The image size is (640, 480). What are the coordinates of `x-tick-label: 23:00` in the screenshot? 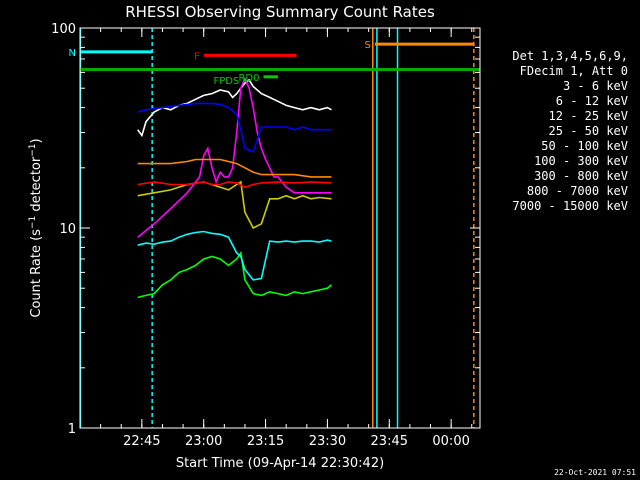 It's located at (203, 441).